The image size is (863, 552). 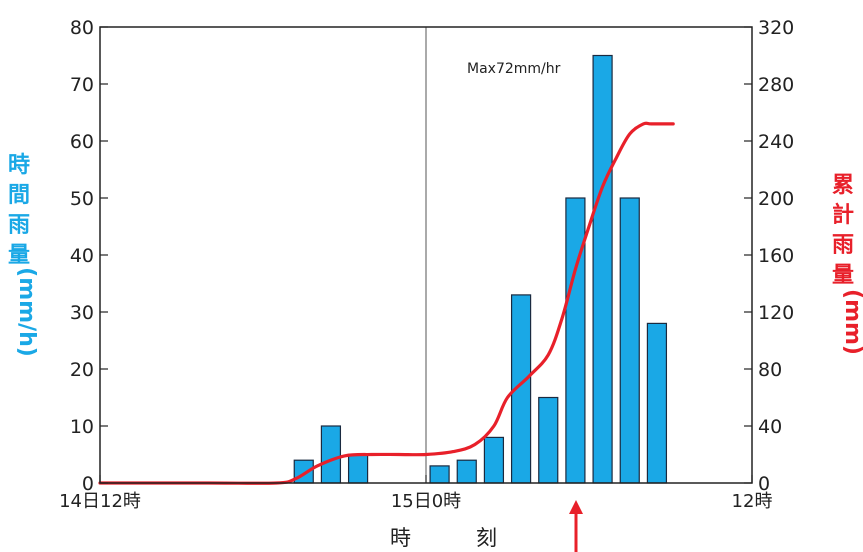 I want to click on max-annotation: Max72mm/hr, so click(x=514, y=69).